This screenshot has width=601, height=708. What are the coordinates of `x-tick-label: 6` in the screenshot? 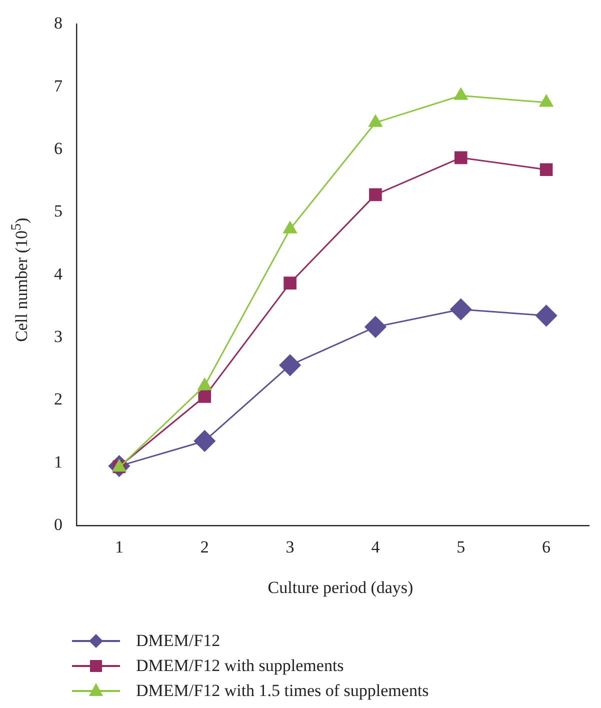 It's located at (546, 546).